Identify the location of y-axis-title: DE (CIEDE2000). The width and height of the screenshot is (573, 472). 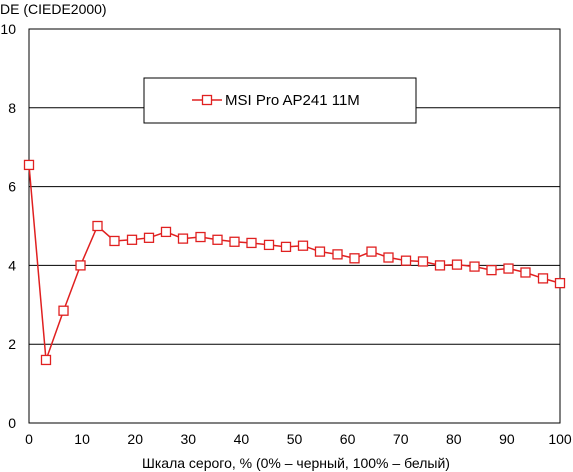
(53, 9).